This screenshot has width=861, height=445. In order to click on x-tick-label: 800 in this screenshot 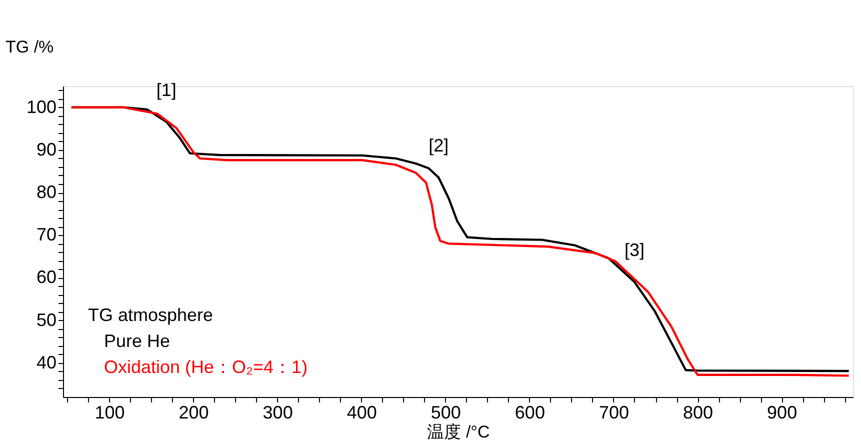, I will do `click(698, 412)`.